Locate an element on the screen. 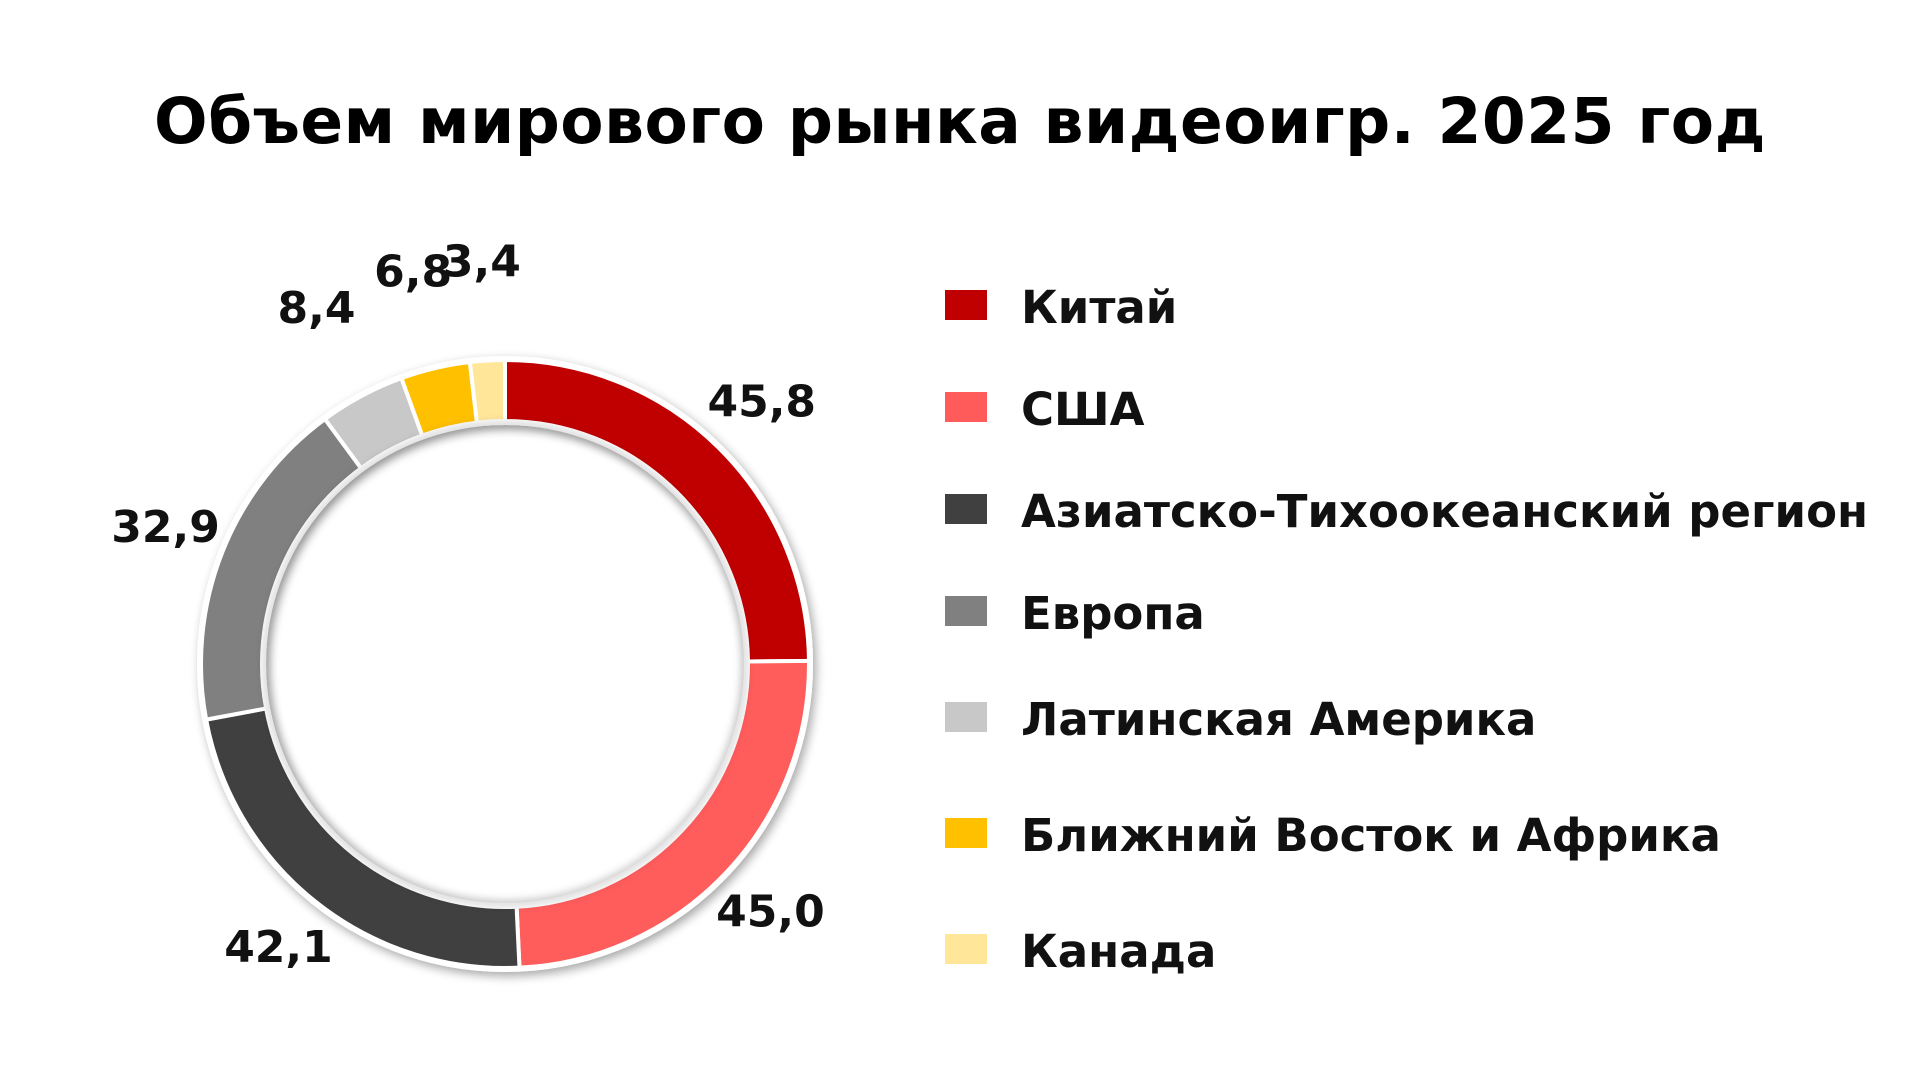 This screenshot has height=1080, width=1920. donut-inner-shadow is located at coordinates (505, 664).